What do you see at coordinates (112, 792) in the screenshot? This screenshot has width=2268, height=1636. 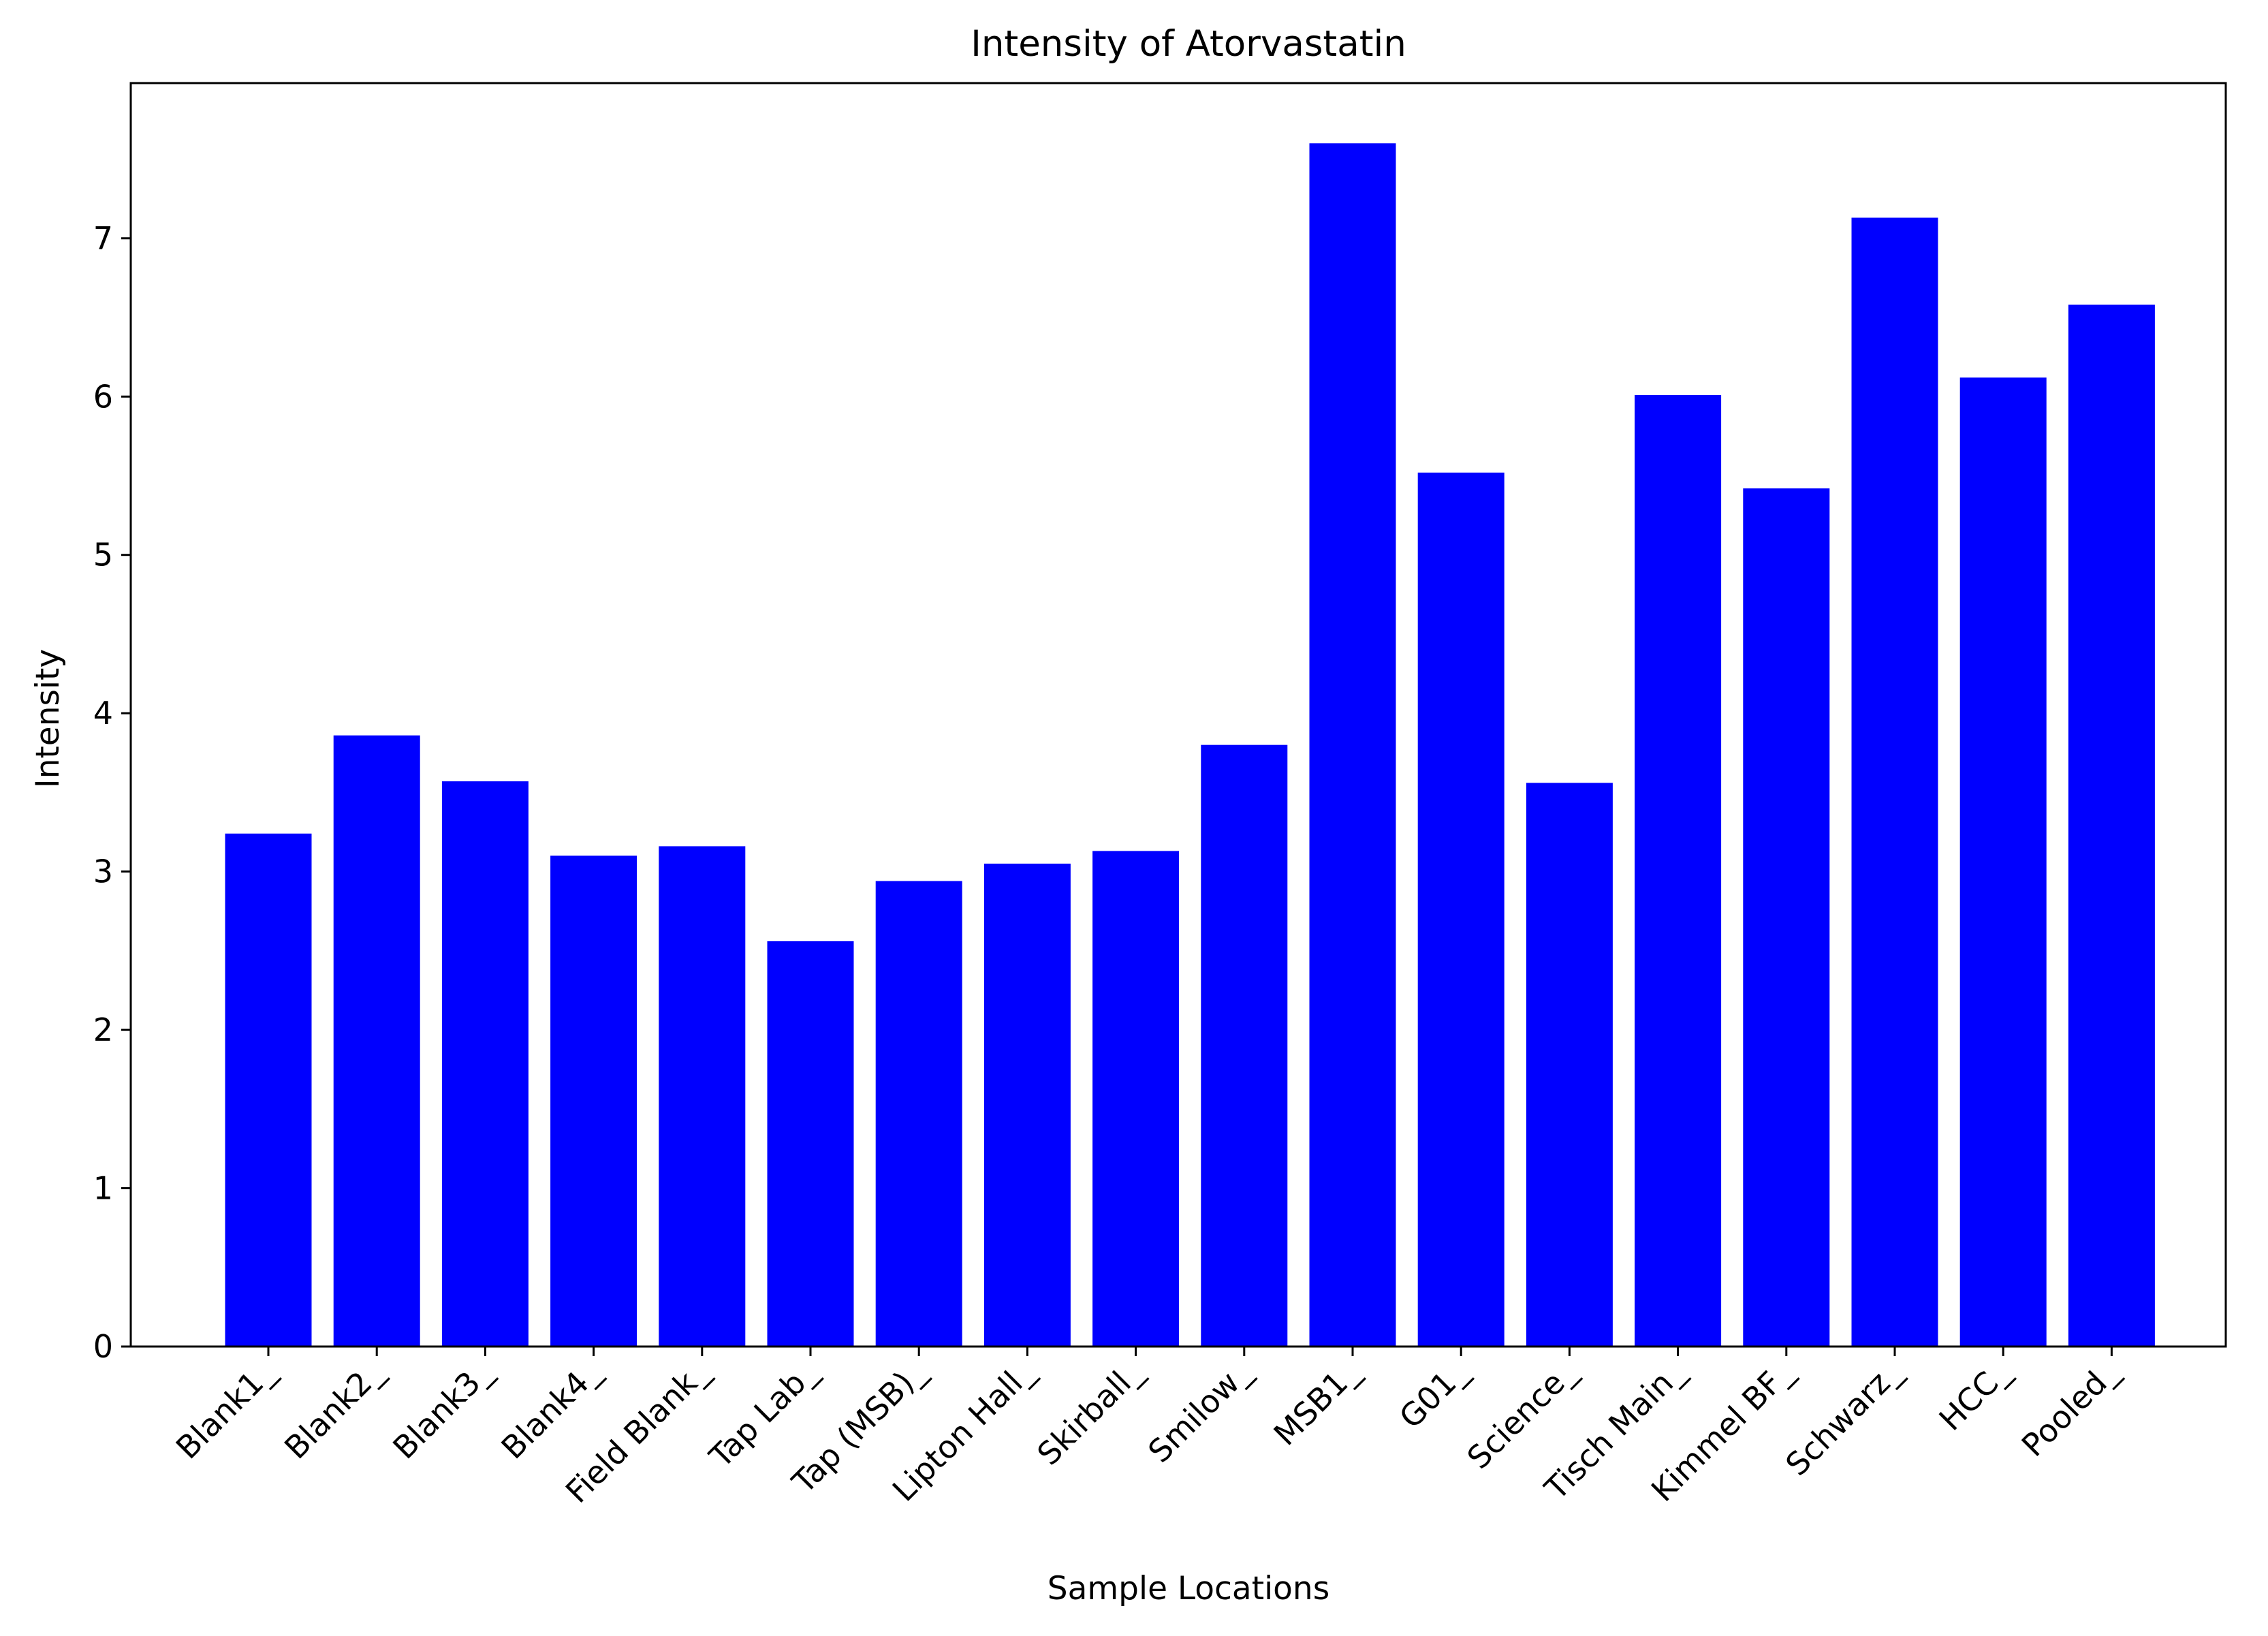 I see `y-axis: 0 1 2 3 4 5 6 7` at bounding box center [112, 792].